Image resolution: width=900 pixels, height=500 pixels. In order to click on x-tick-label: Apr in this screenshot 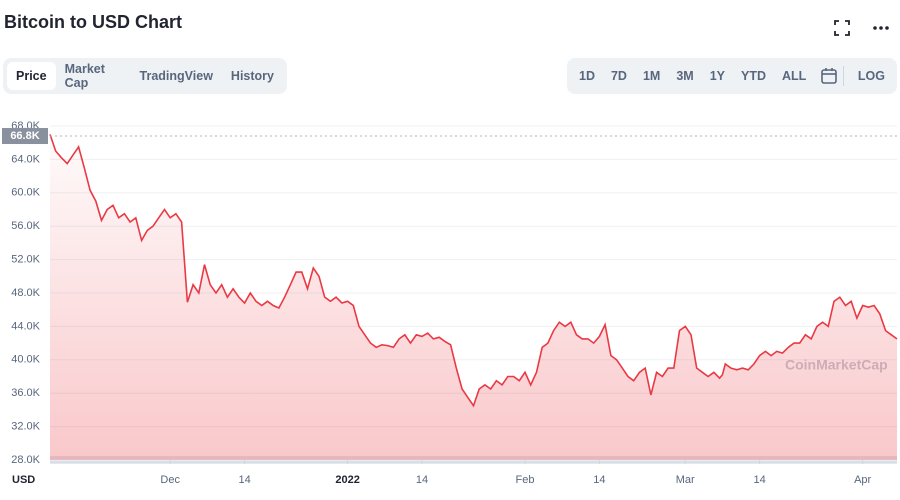, I will do `click(862, 480)`.